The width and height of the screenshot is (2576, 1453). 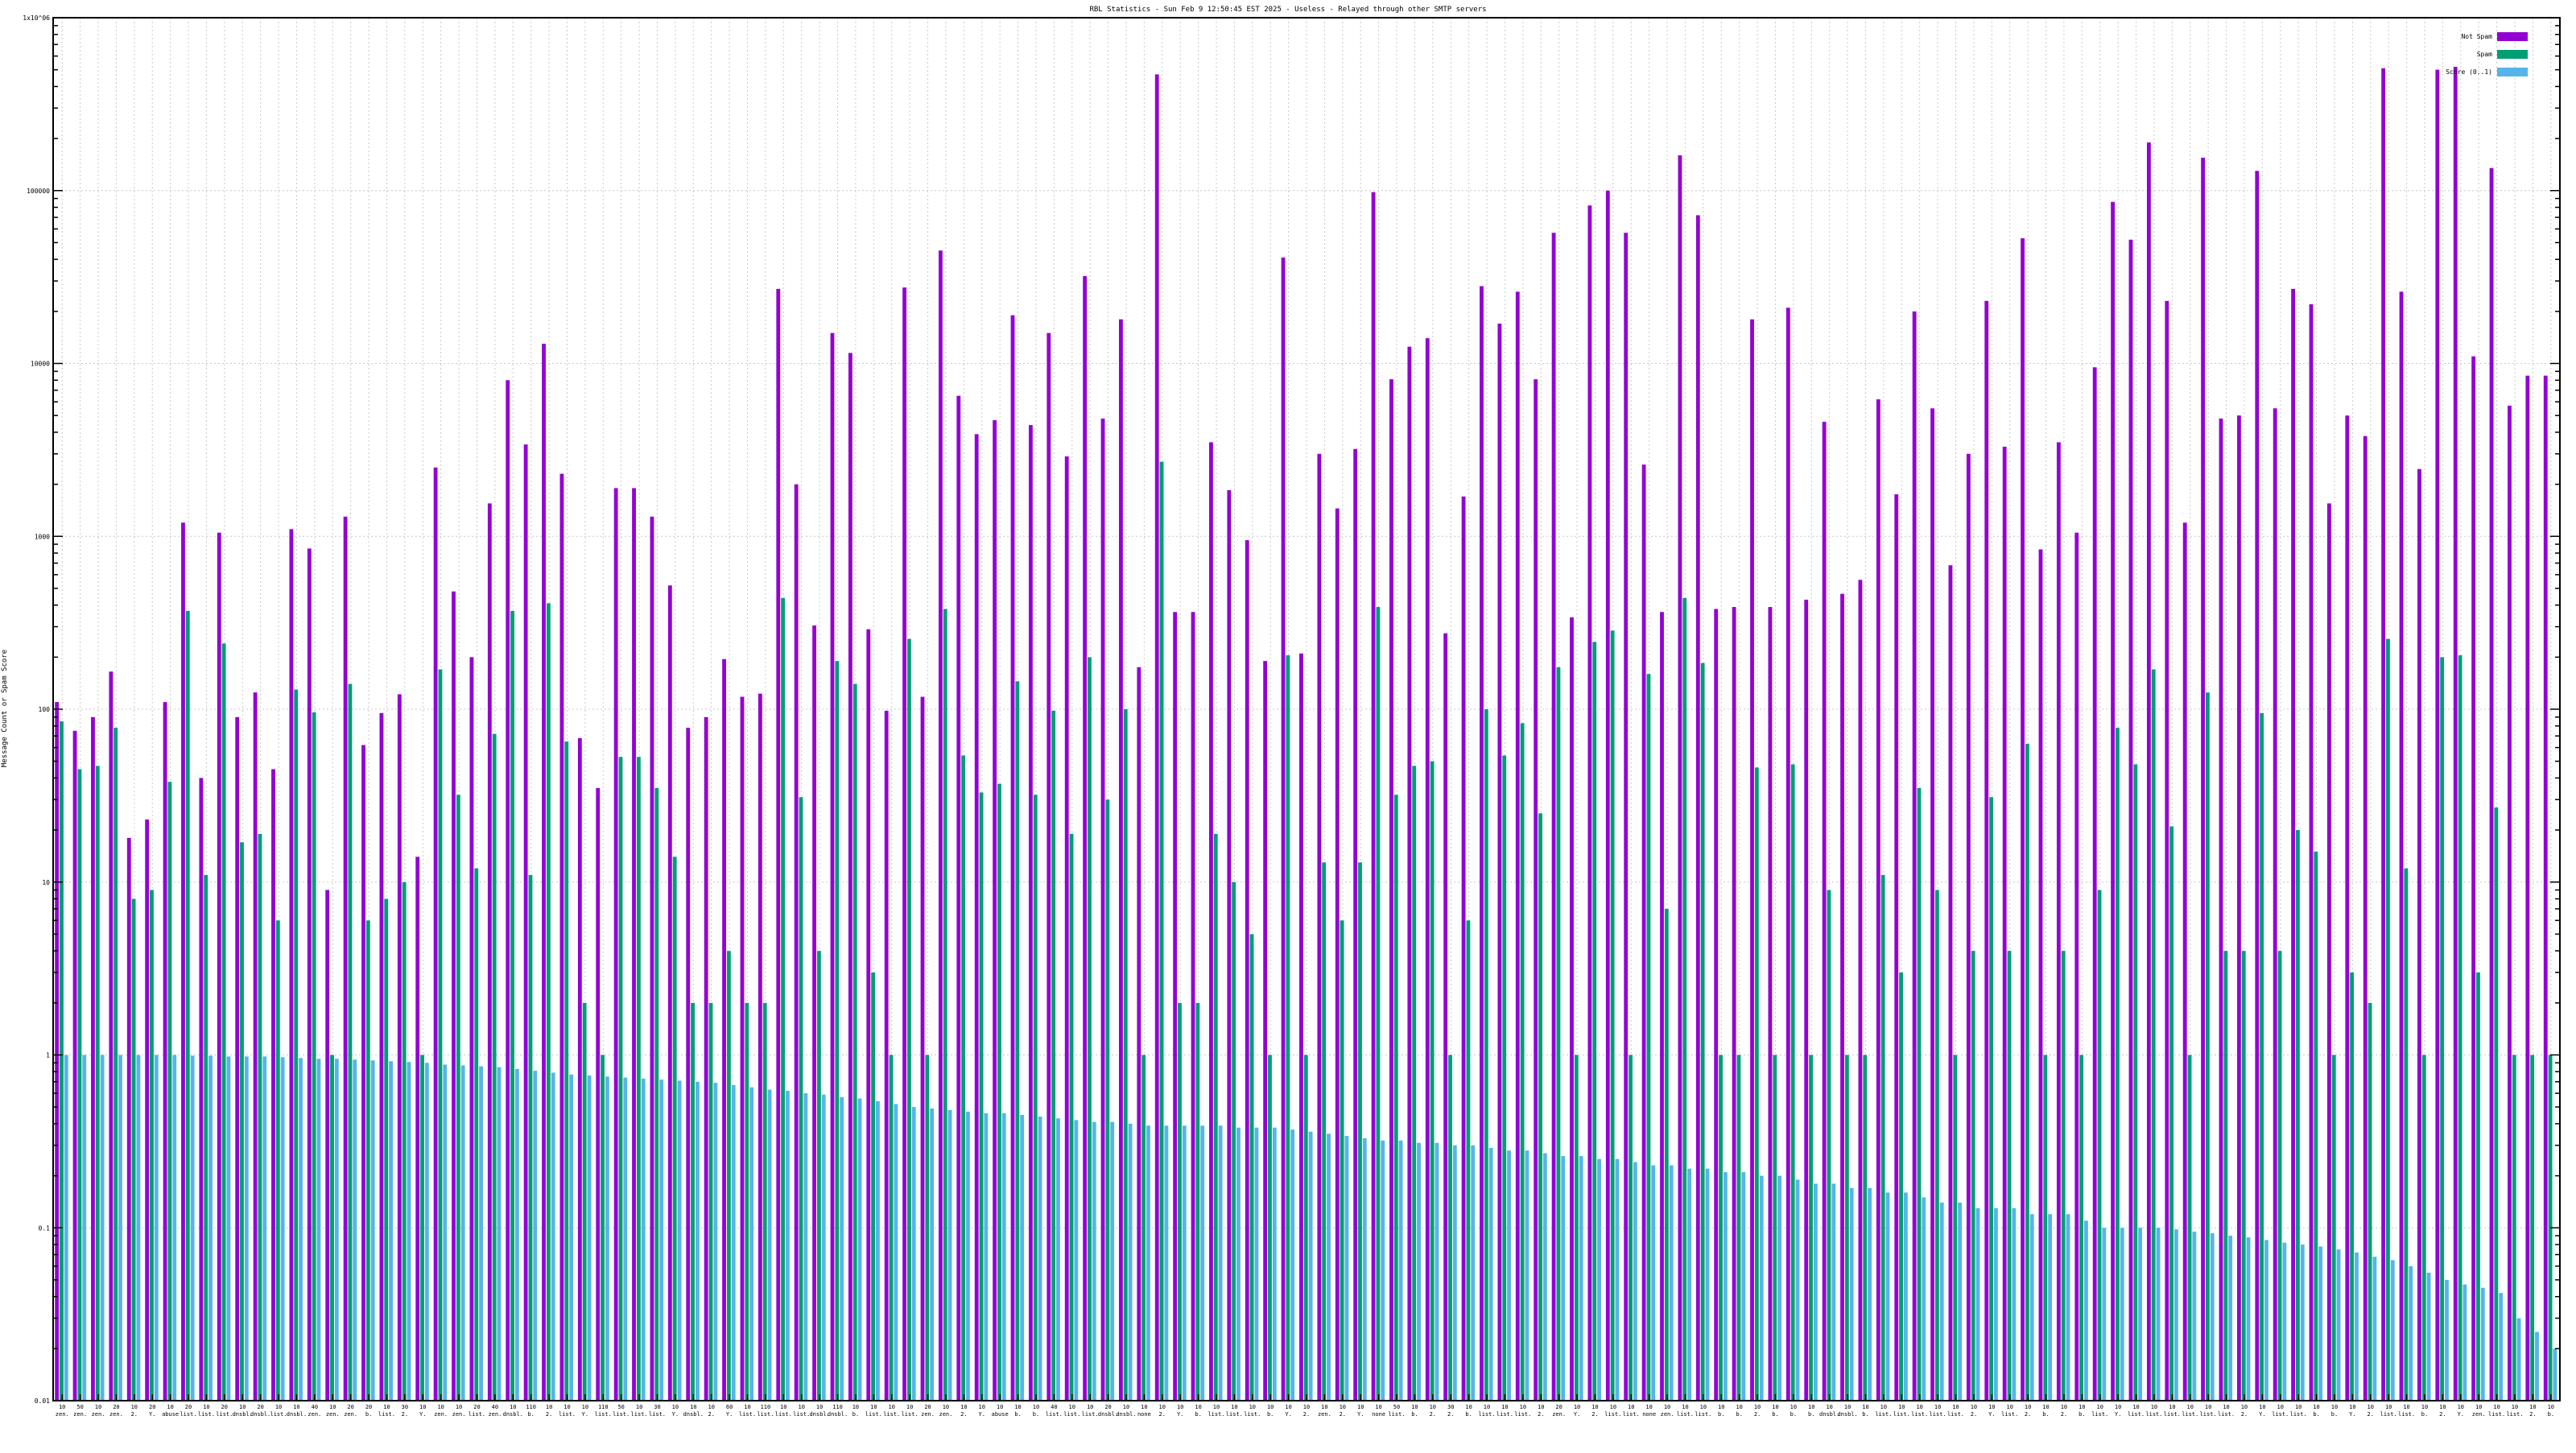 What do you see at coordinates (38, 192) in the screenshot?
I see `y-tick-label: 100000` at bounding box center [38, 192].